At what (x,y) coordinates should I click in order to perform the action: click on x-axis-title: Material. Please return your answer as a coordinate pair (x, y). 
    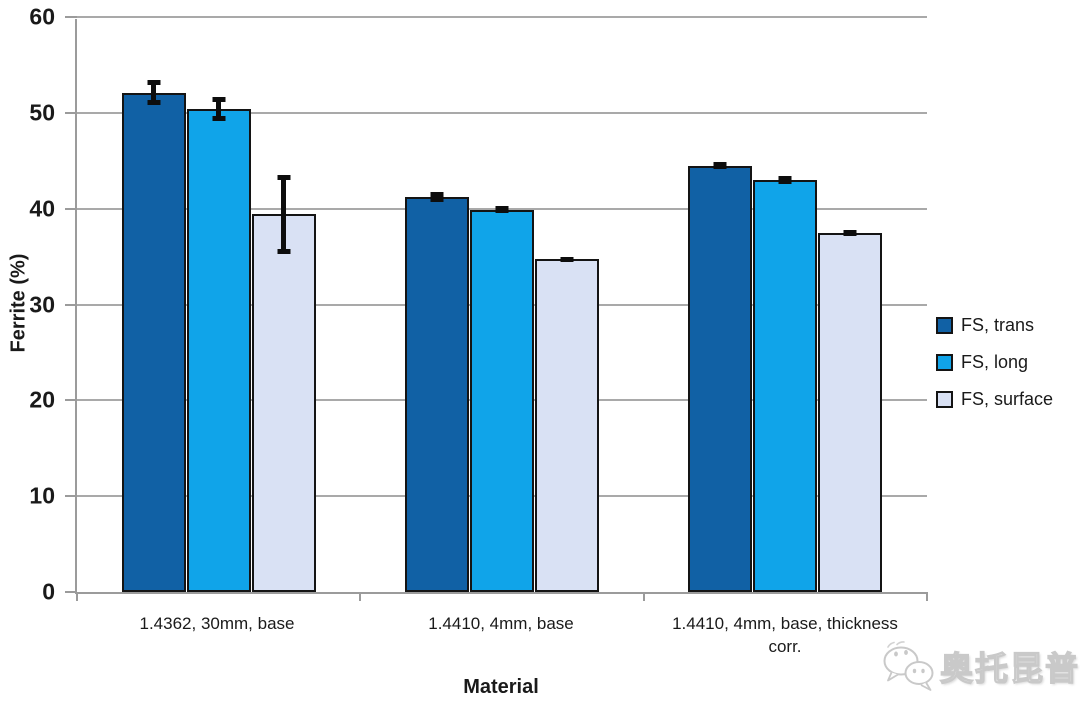
    Looking at the image, I should click on (501, 687).